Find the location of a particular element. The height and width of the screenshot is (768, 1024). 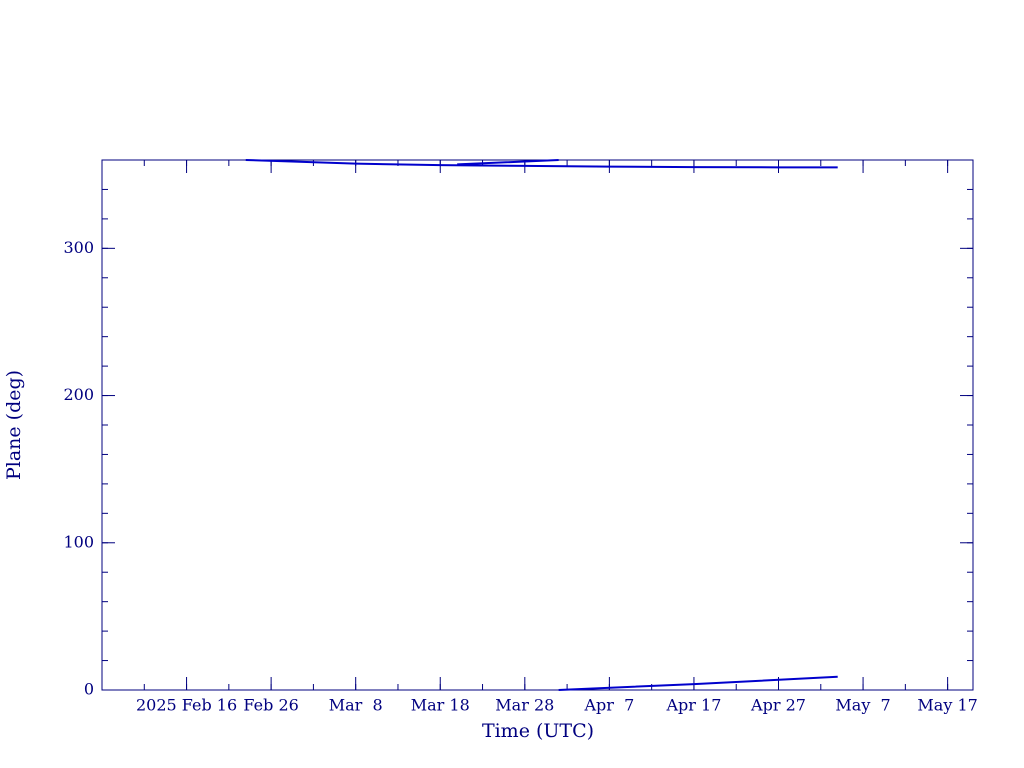

x-tick-label: Apr 17 is located at coordinates (693, 705).